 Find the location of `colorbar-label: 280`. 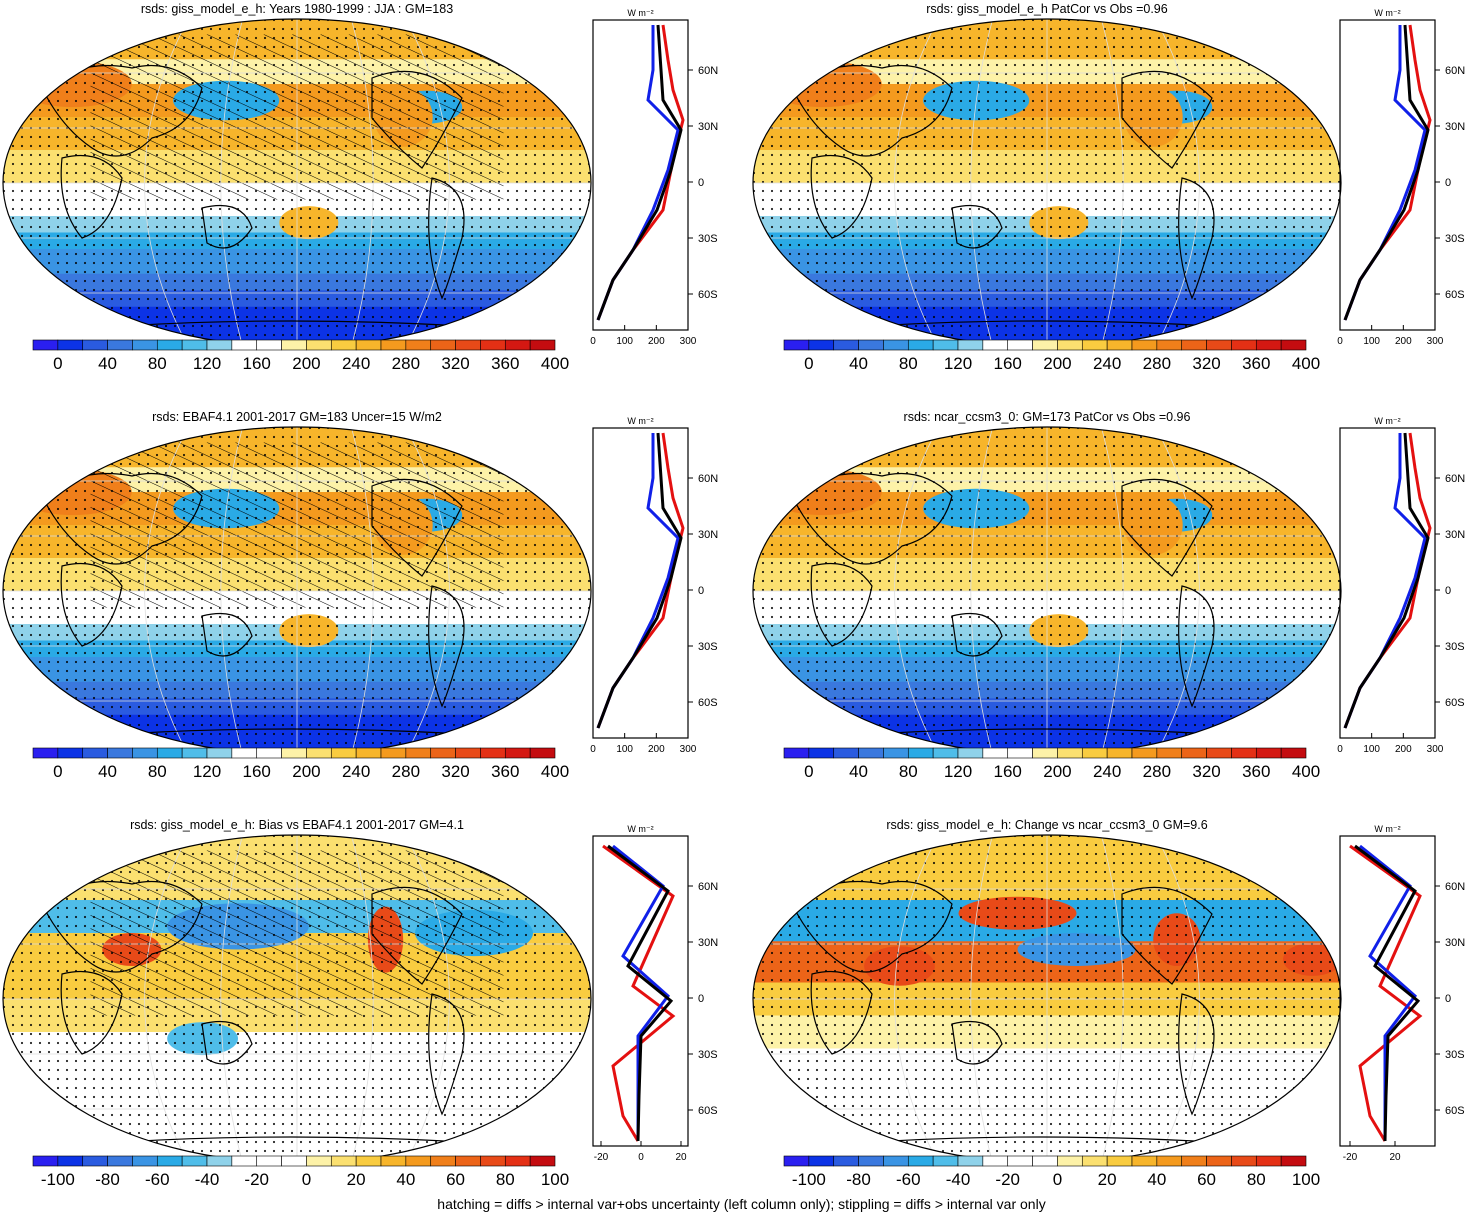

colorbar-label: 280 is located at coordinates (406, 363).